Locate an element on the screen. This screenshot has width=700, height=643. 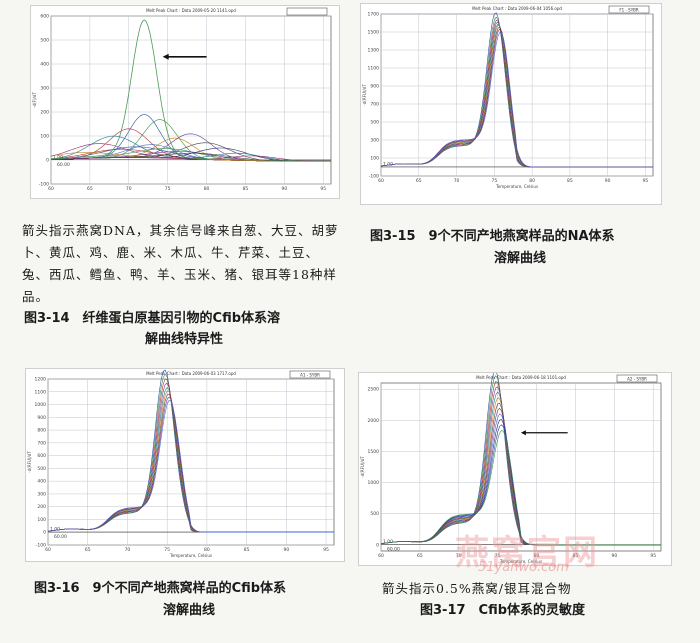
legend-label: A1 - SYBR is located at coordinates (310, 375).